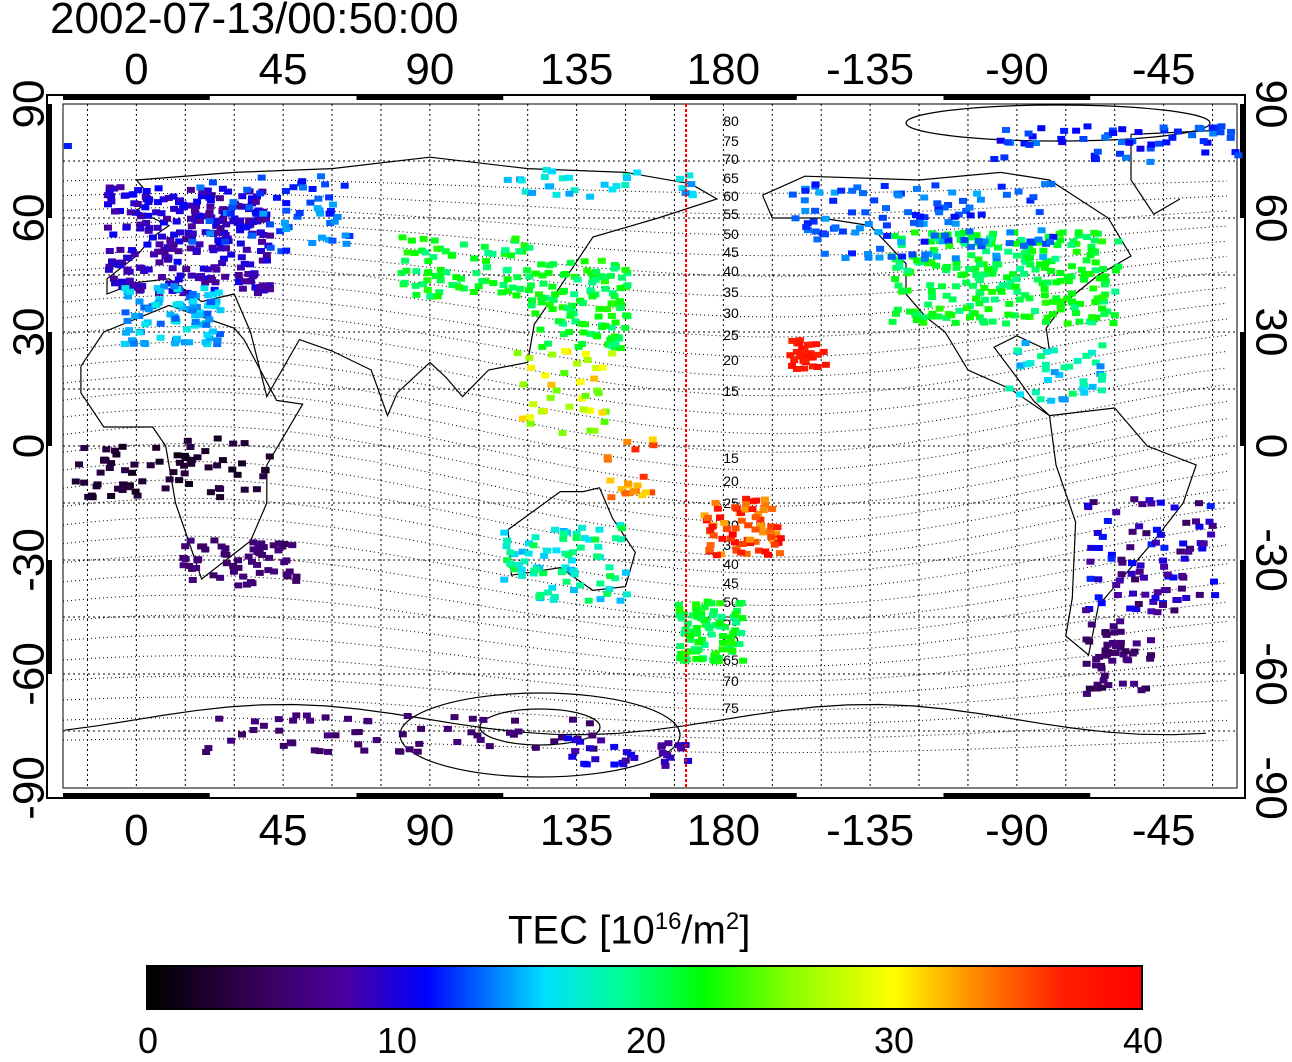  What do you see at coordinates (576, 830) in the screenshot?
I see `lon-tick-bottom: 135` at bounding box center [576, 830].